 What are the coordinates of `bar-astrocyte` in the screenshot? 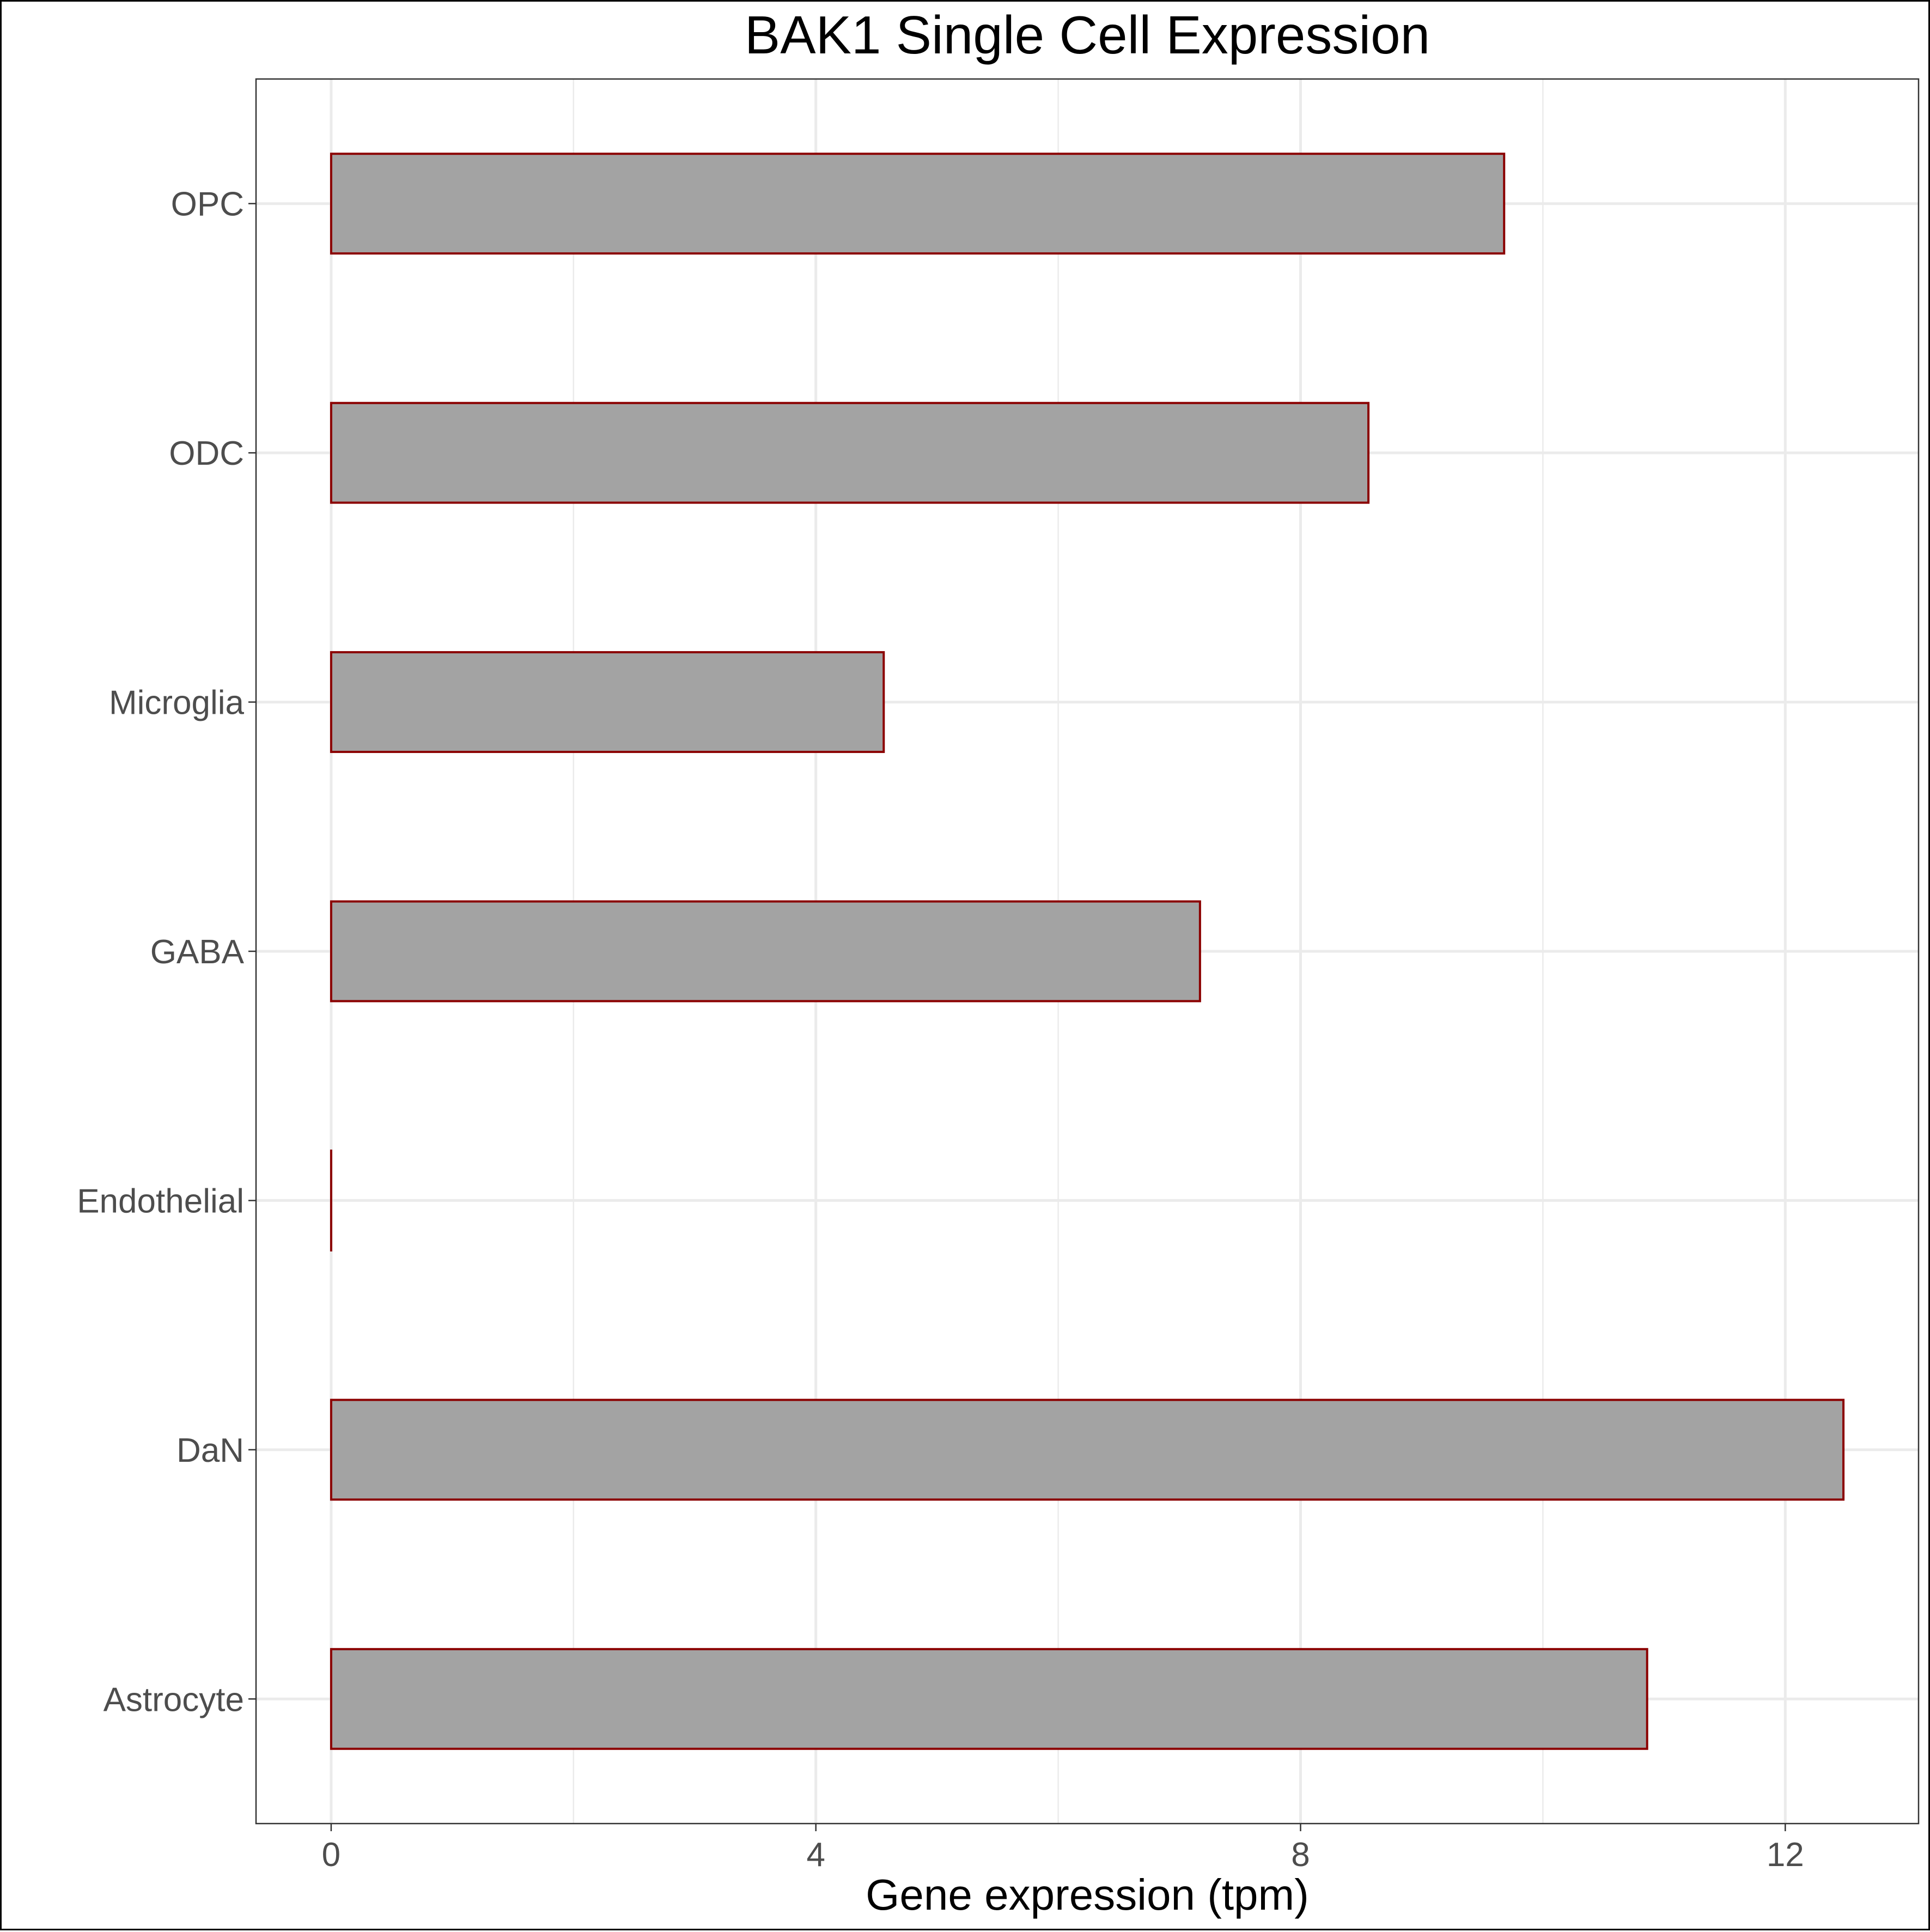 It's located at (989, 1699).